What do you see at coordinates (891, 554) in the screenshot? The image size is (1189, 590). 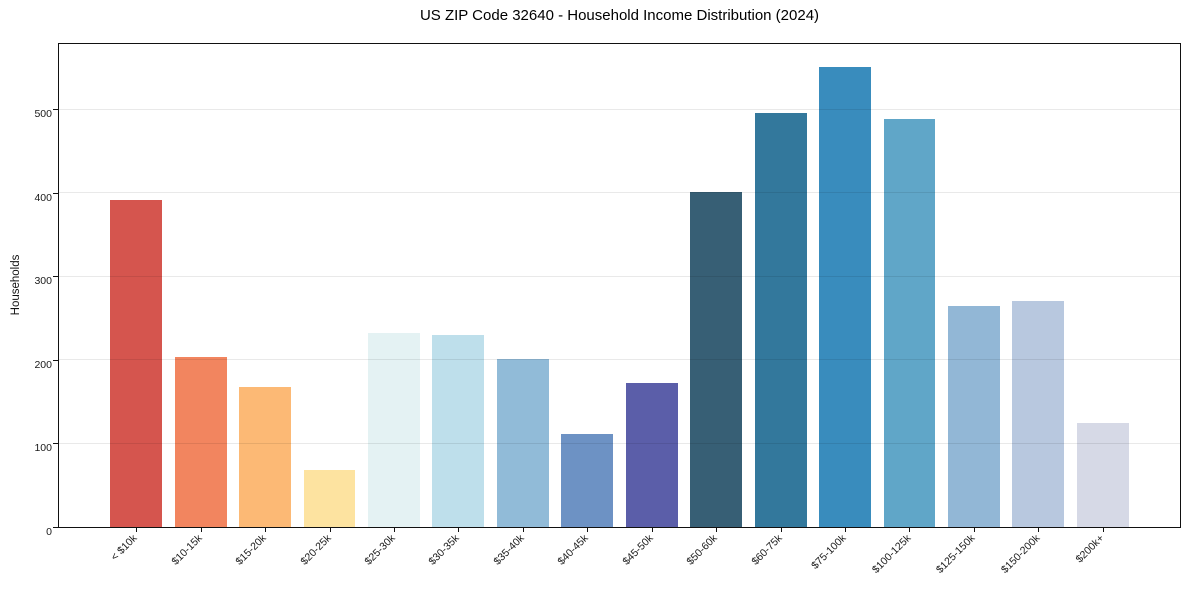 I see `x-tick-label: $100-125k` at bounding box center [891, 554].